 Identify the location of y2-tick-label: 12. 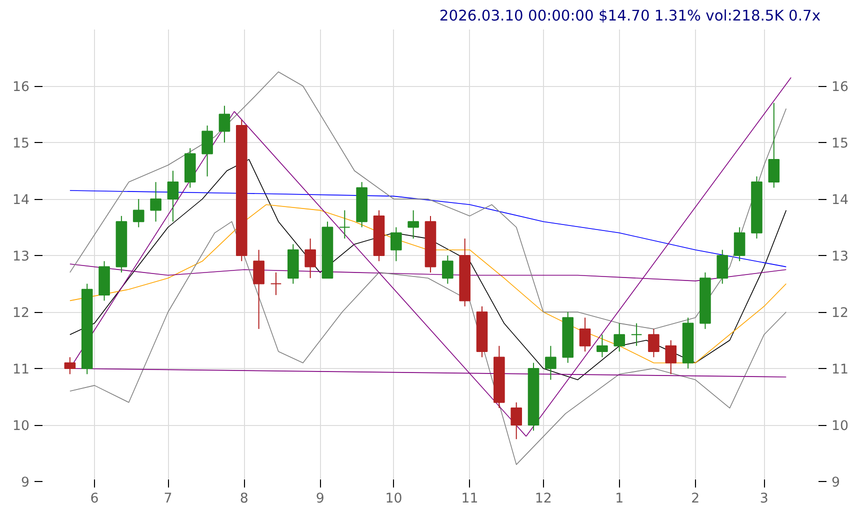
(840, 313).